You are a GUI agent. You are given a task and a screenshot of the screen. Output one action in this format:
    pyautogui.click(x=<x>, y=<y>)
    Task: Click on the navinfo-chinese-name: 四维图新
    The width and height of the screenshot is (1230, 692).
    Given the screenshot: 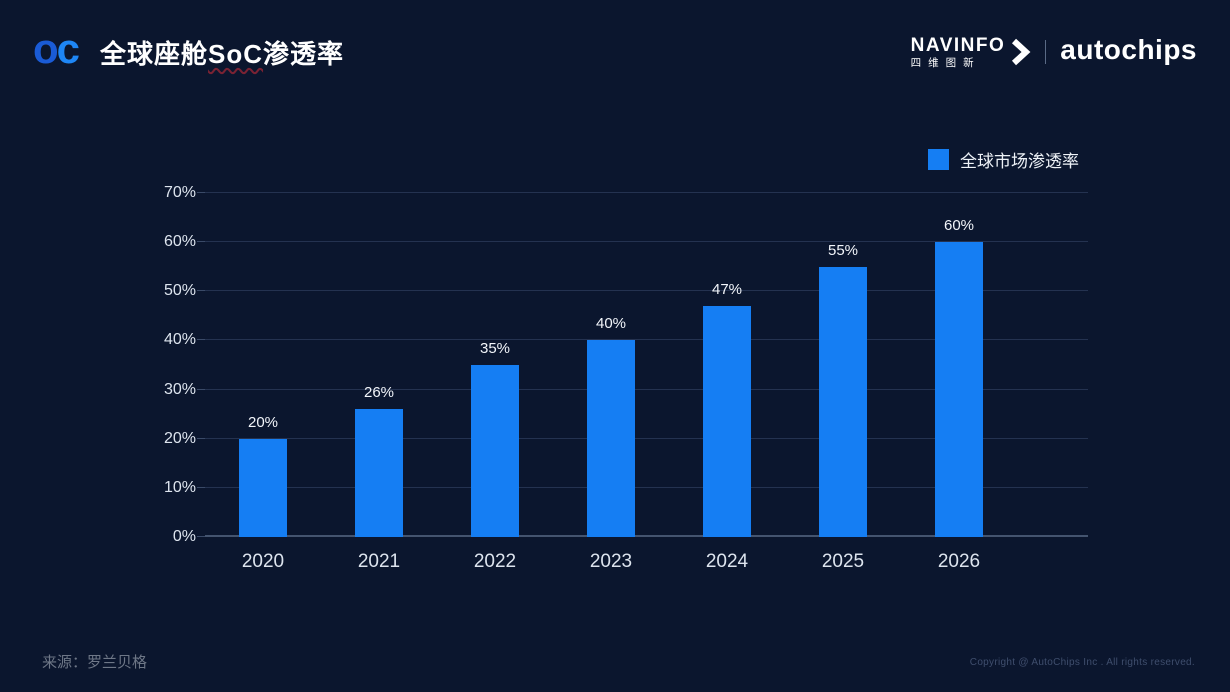 What is the action you would take?
    pyautogui.click(x=945, y=62)
    